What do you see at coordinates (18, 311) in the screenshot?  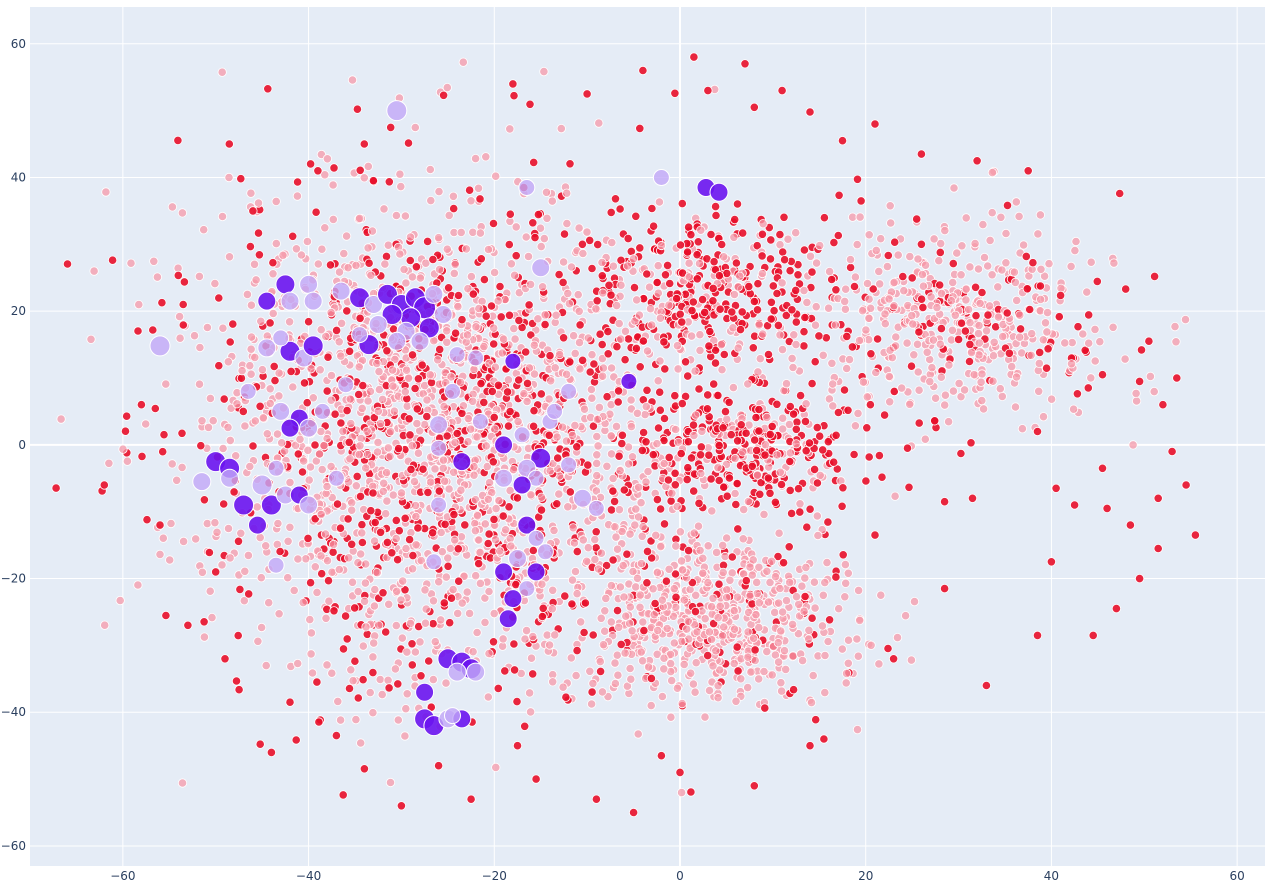 I see `y-tick-label: 20` at bounding box center [18, 311].